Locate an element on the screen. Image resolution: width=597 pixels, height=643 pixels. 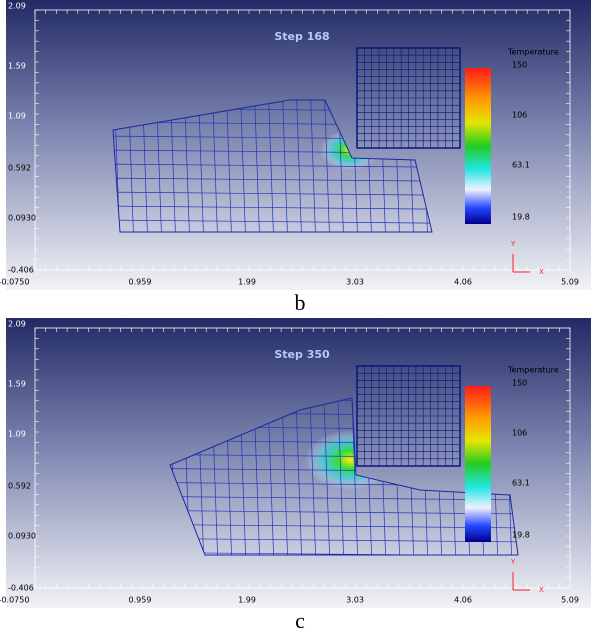
caption: c is located at coordinates (300, 620).